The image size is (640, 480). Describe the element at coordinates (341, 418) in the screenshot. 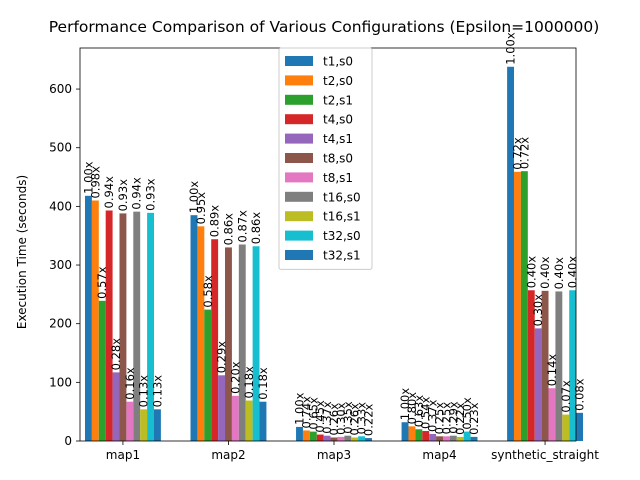

I see `bar-value-label: 0.30x` at that location.